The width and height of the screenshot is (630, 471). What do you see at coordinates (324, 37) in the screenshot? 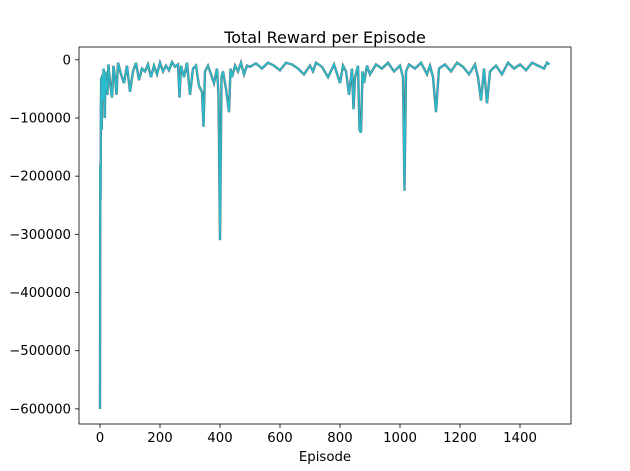
I see `chart-title: Total Reward per Episode` at bounding box center [324, 37].